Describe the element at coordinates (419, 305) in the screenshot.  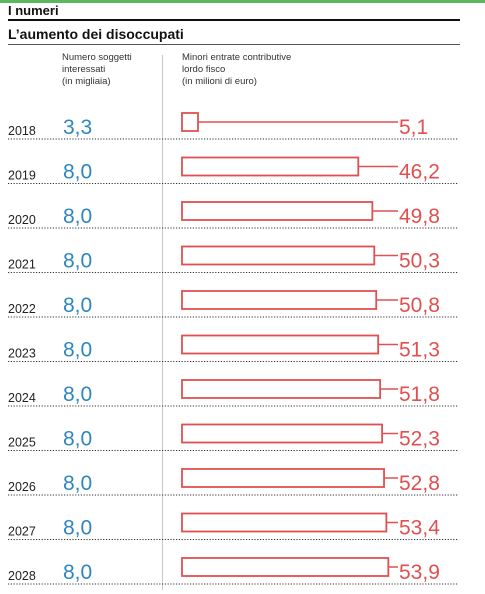
I see `revenue-value: 50,8` at that location.